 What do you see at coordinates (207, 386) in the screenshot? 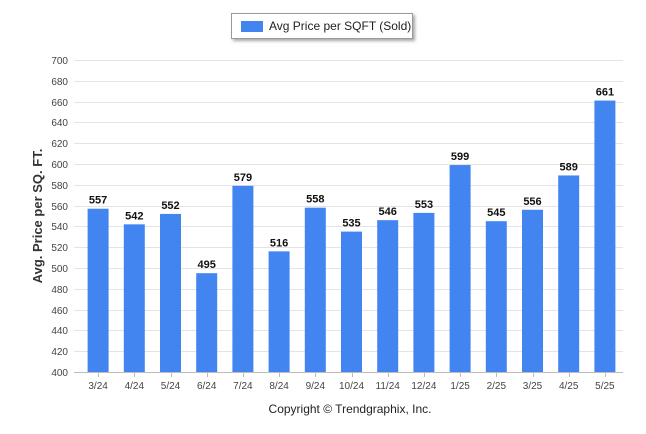
I see `x-tick-label: 6/24` at bounding box center [207, 386].